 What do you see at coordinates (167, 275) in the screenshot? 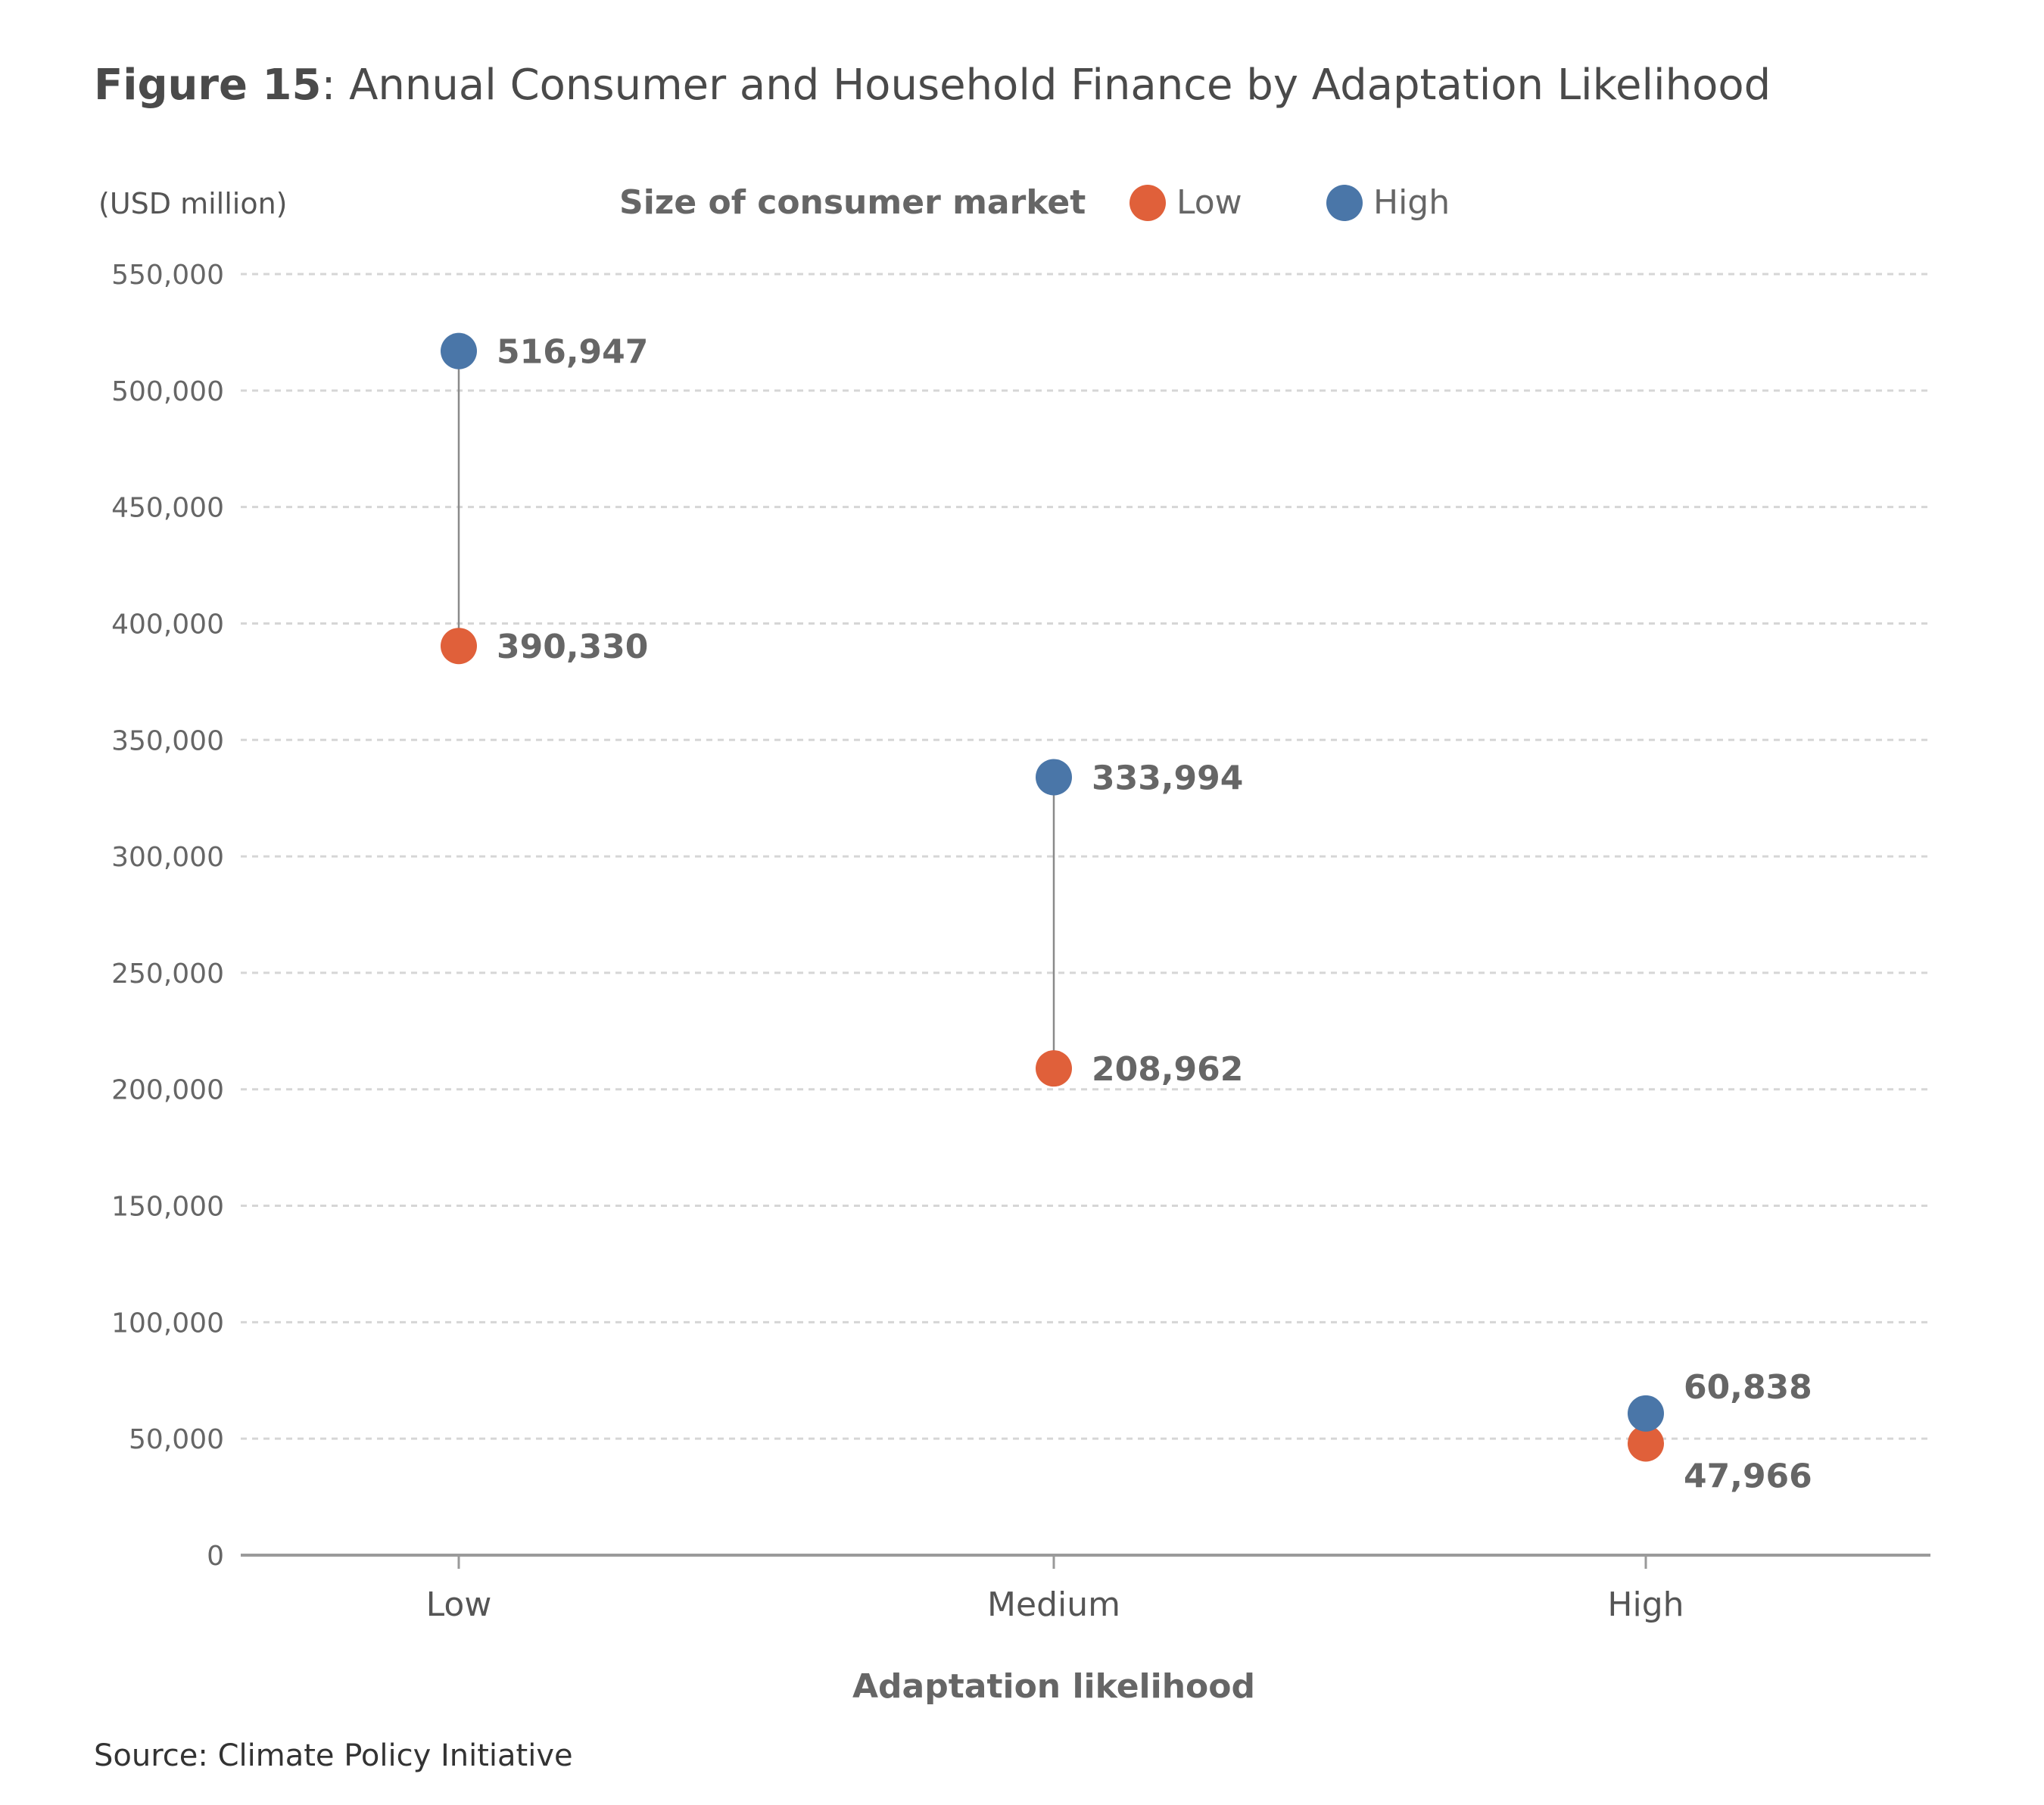
I see `y-tick-label: 550,000` at bounding box center [167, 275].